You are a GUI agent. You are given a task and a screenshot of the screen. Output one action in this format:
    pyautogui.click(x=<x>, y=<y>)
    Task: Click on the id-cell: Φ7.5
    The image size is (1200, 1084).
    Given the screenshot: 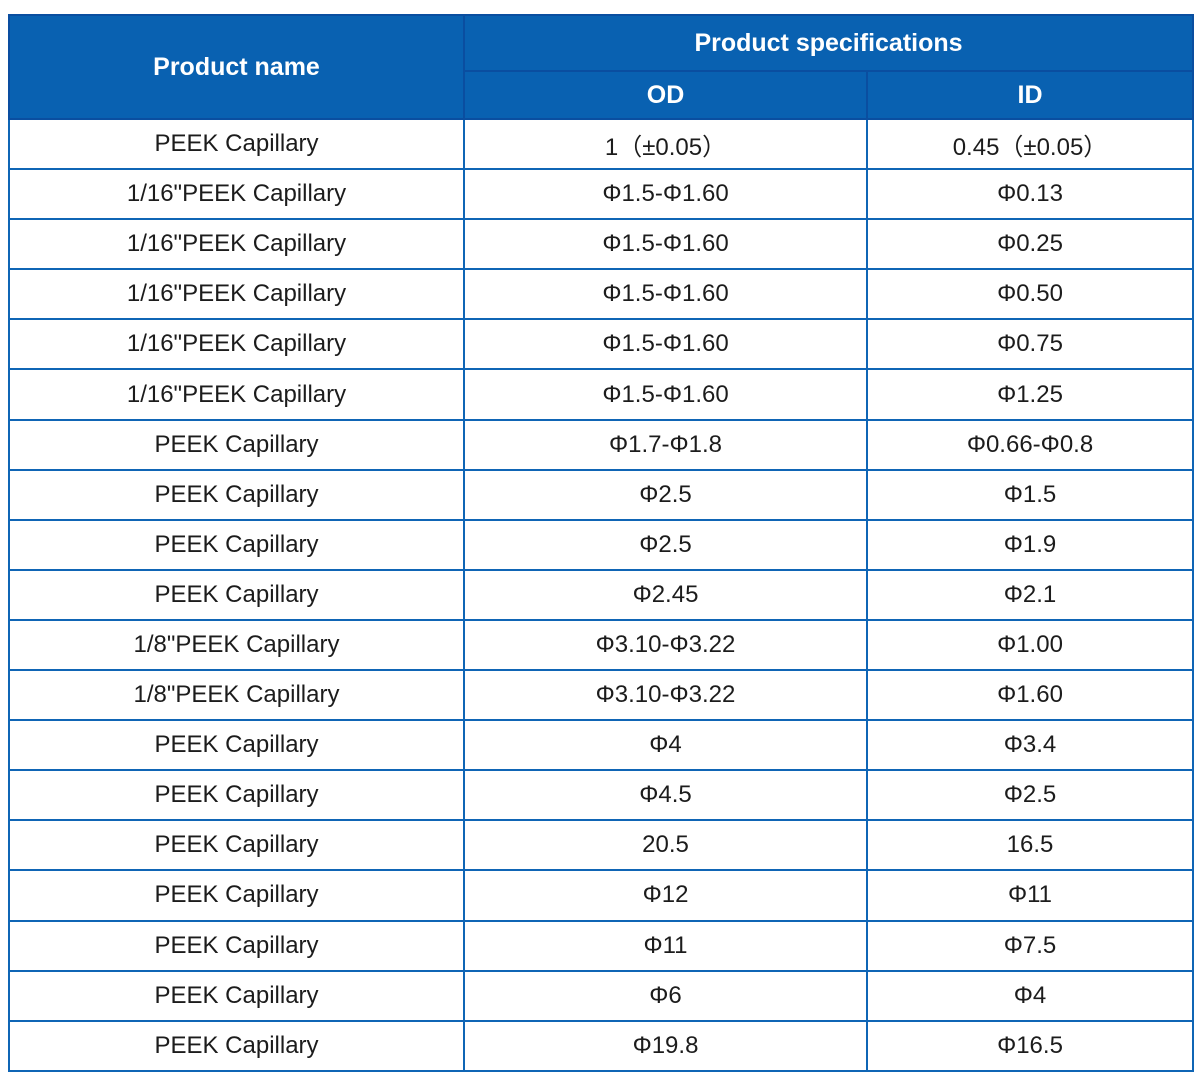 What is the action you would take?
    pyautogui.click(x=1030, y=945)
    